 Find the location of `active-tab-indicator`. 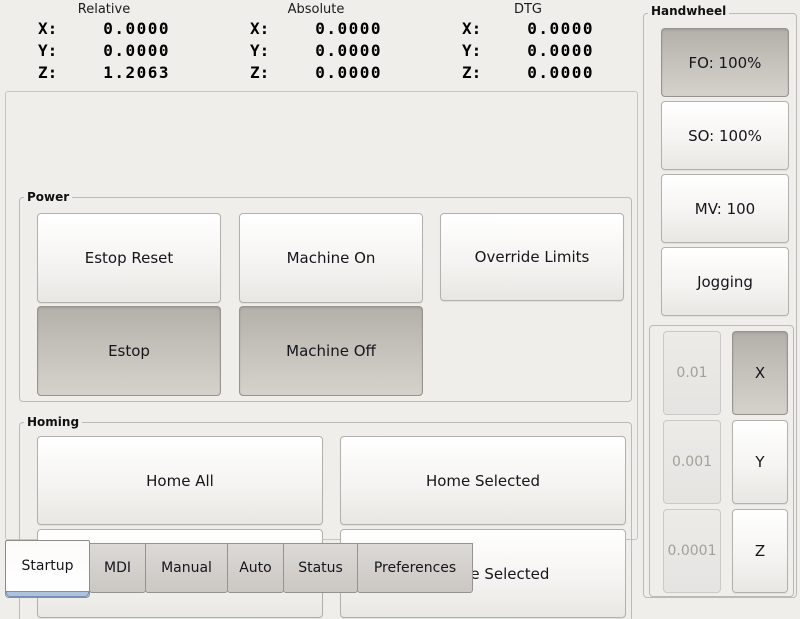

active-tab-indicator is located at coordinates (47, 594).